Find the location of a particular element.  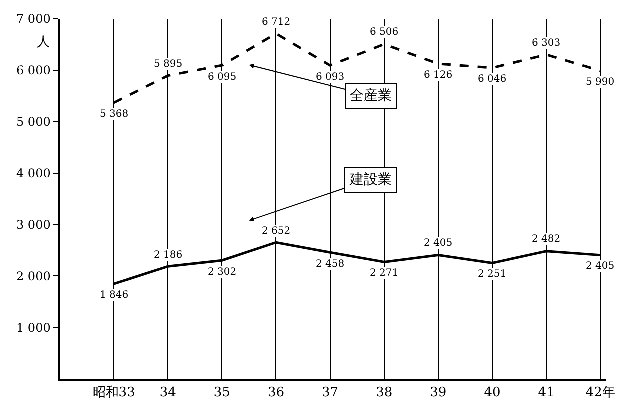

data-label: 6 046 is located at coordinates (492, 79).